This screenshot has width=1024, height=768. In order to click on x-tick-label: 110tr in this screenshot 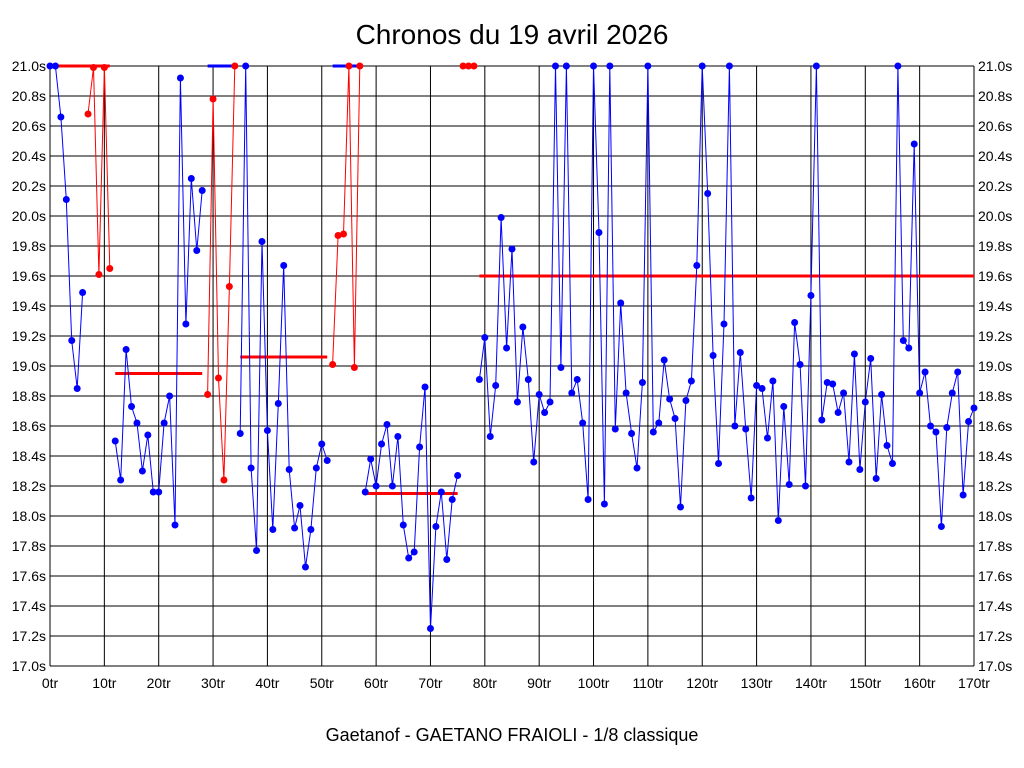, I will do `click(647, 683)`.